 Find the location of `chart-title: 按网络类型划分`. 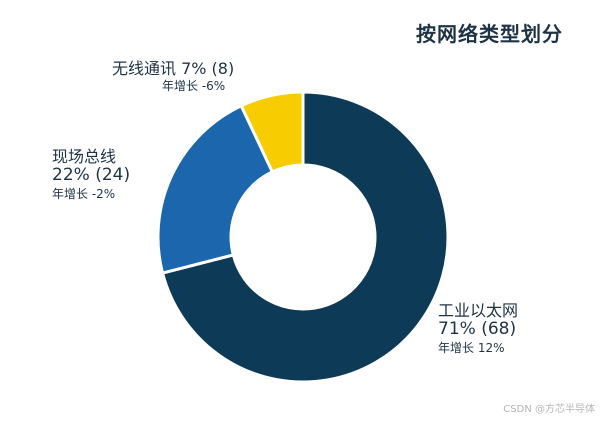

chart-title: 按网络类型划分 is located at coordinates (489, 34).